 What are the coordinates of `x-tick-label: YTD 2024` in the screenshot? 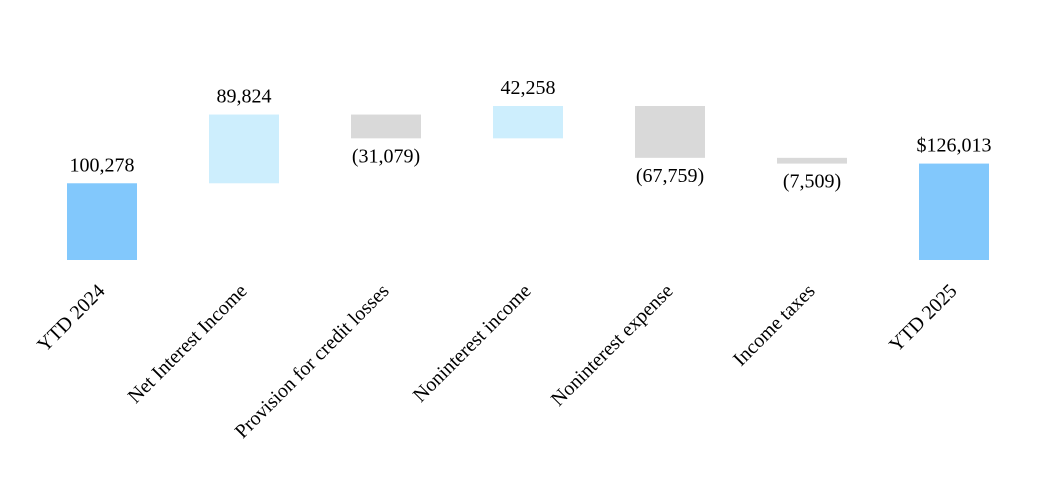 It's located at (71, 318).